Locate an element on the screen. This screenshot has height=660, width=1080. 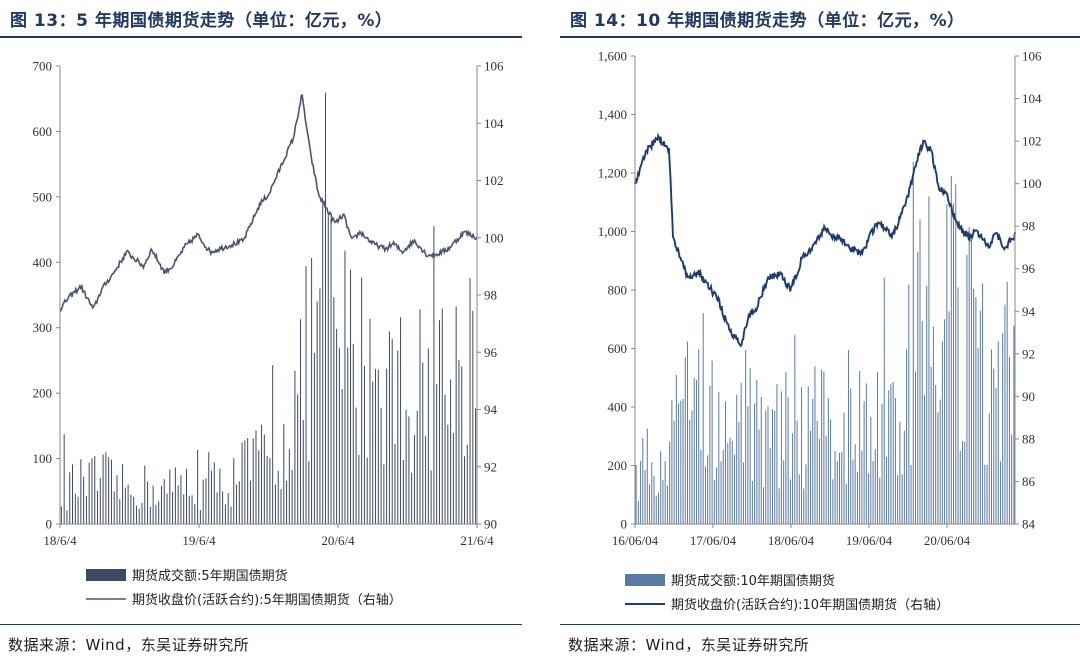
right-axis-tick-label: 96 is located at coordinates (491, 352).